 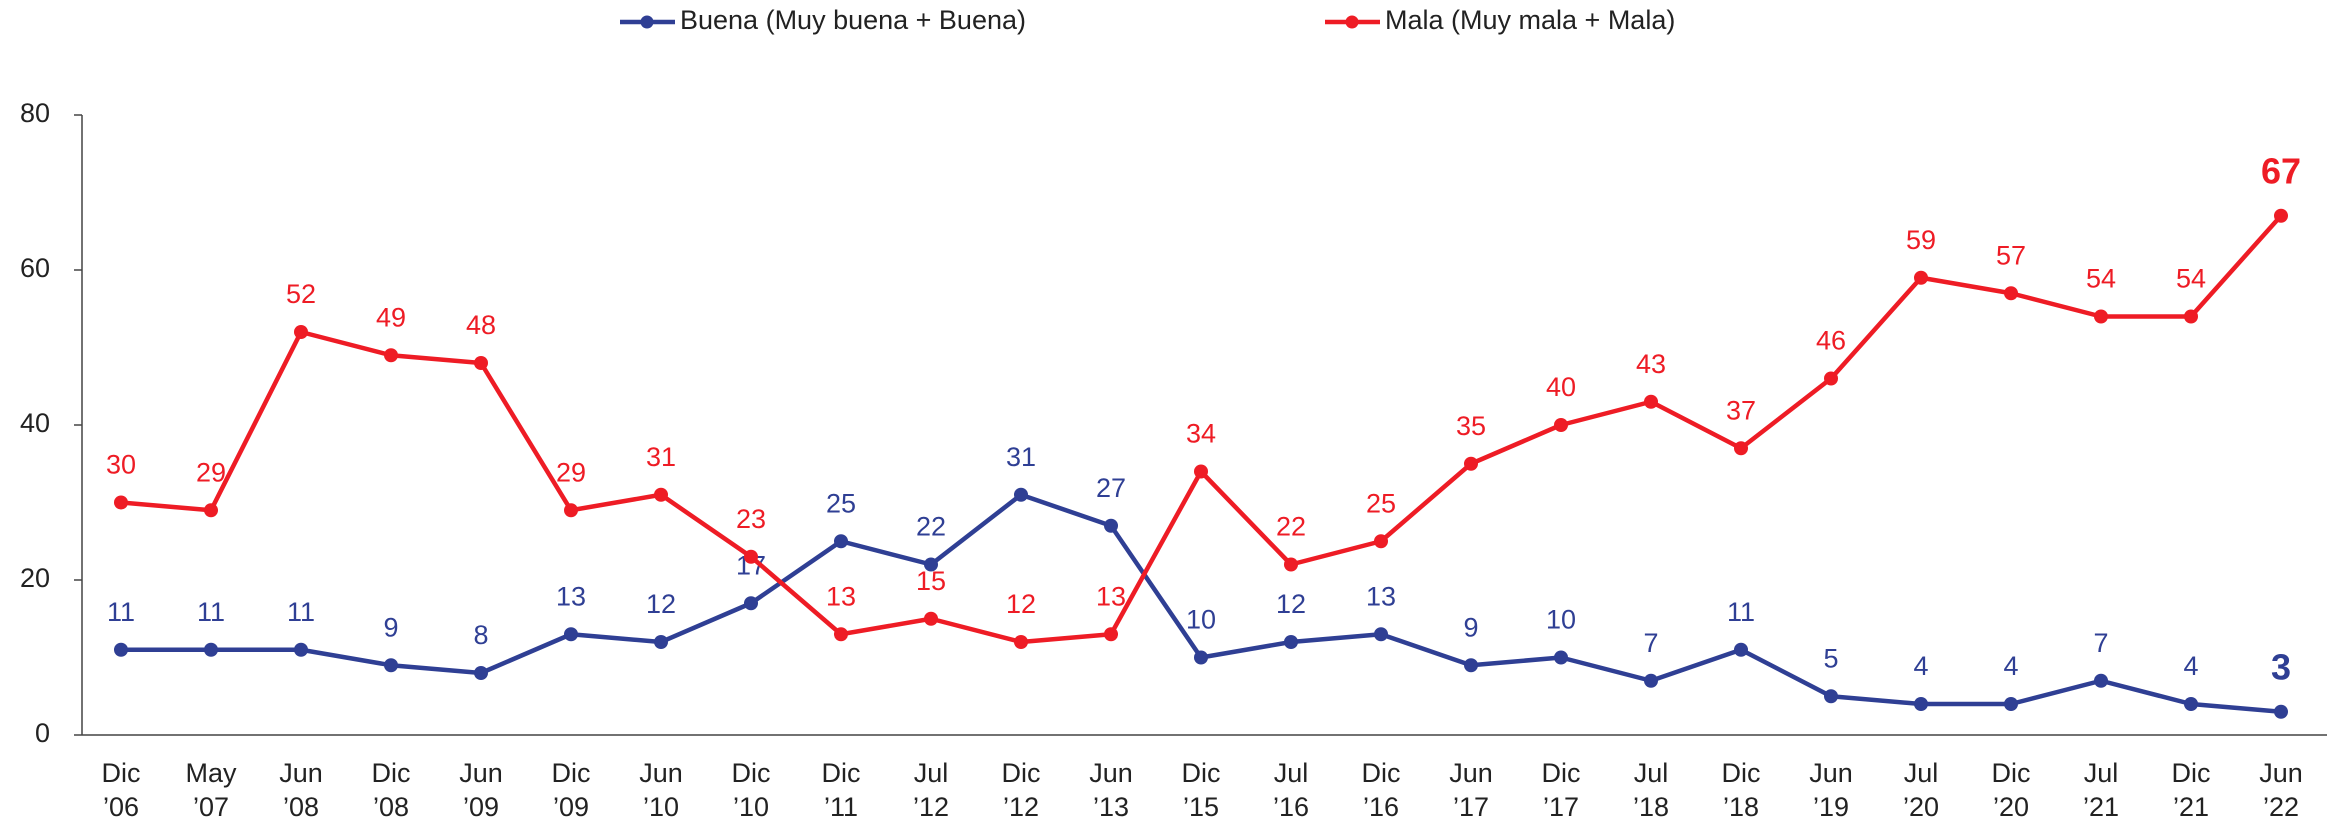 What do you see at coordinates (35, 578) in the screenshot?
I see `y-tick-label: 20` at bounding box center [35, 578].